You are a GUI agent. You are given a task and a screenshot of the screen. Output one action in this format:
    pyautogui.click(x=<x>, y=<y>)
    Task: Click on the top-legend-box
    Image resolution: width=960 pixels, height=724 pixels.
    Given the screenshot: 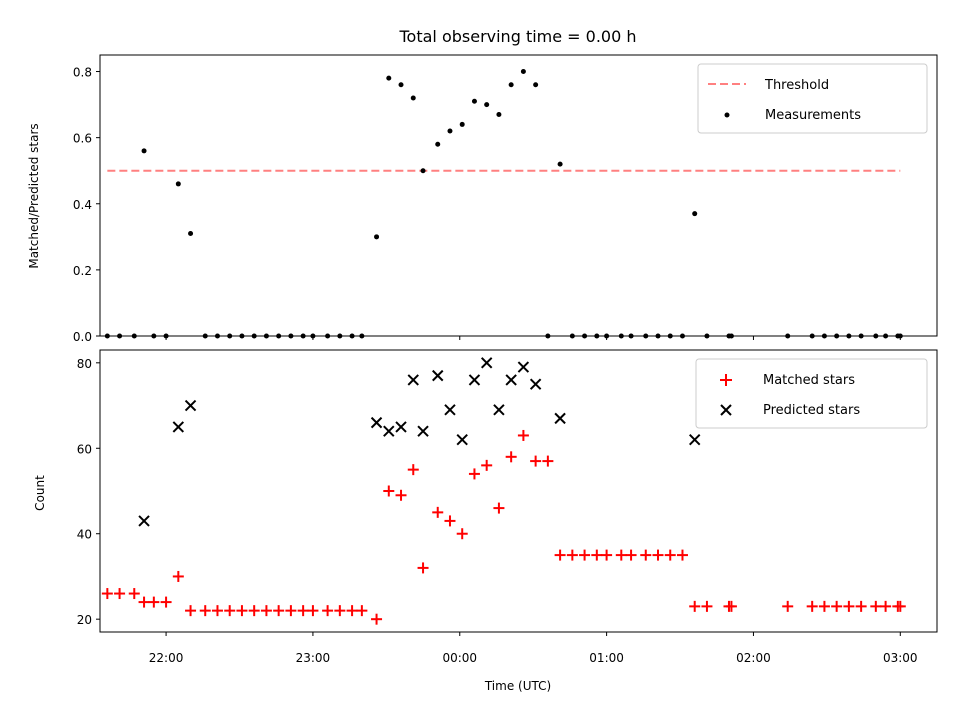 What is the action you would take?
    pyautogui.click(x=812, y=98)
    